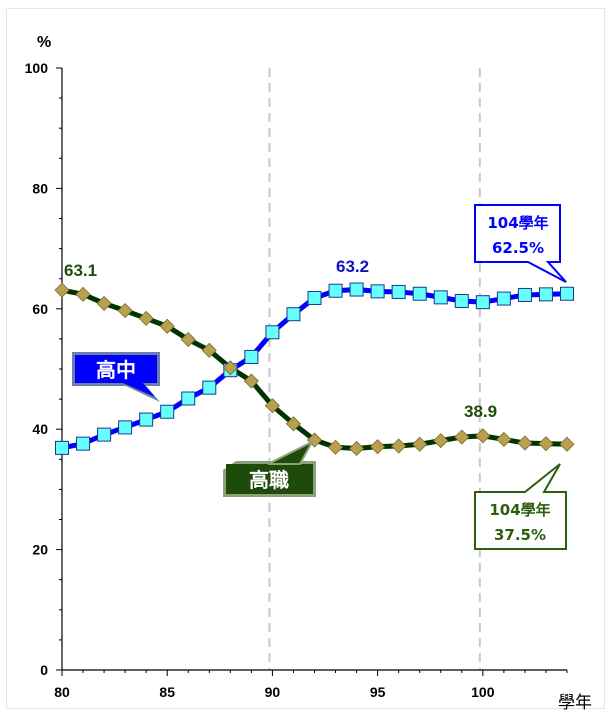 This screenshot has width=611, height=710. Describe the element at coordinates (167, 692) in the screenshot. I see `x-tick-label-85: 85` at that location.